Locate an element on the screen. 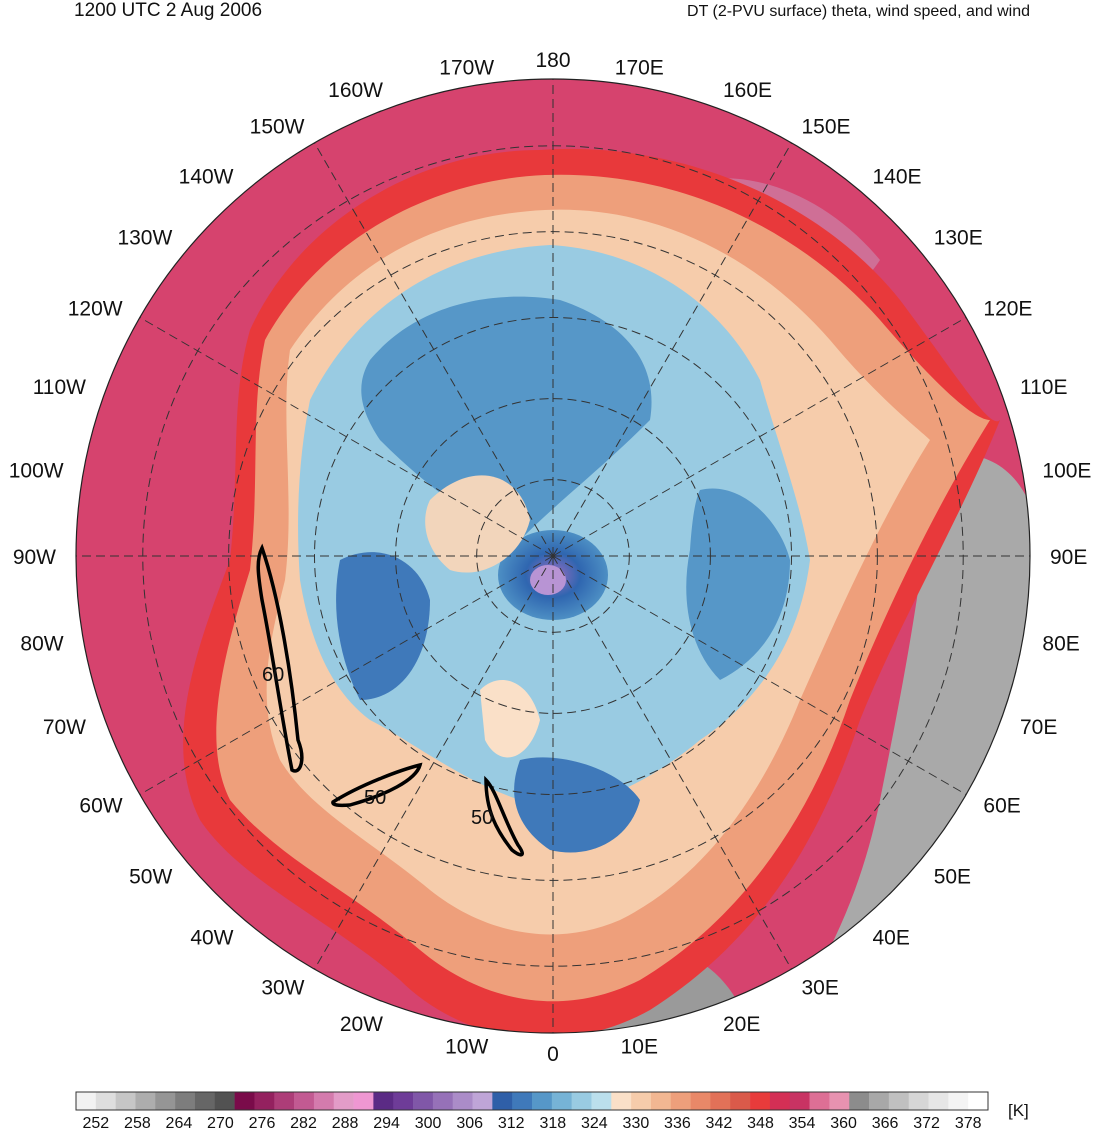 This screenshot has height=1131, width=1098. longitude-label: 120W is located at coordinates (95, 309).